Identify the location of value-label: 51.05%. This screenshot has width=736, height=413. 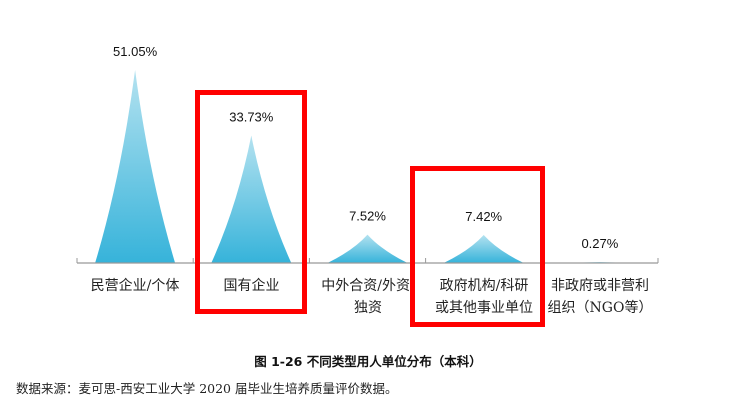
(135, 51).